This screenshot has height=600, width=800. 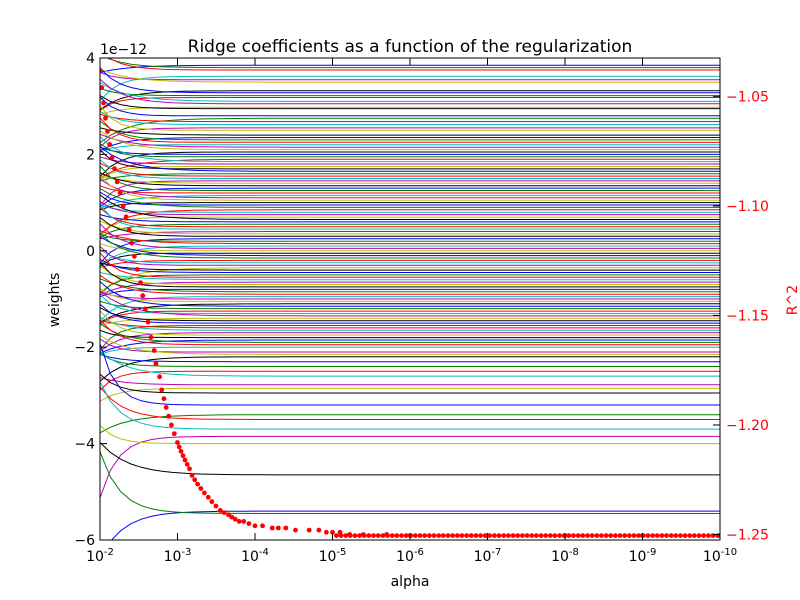 What do you see at coordinates (90, 155) in the screenshot?
I see `y-tick-label: 2` at bounding box center [90, 155].